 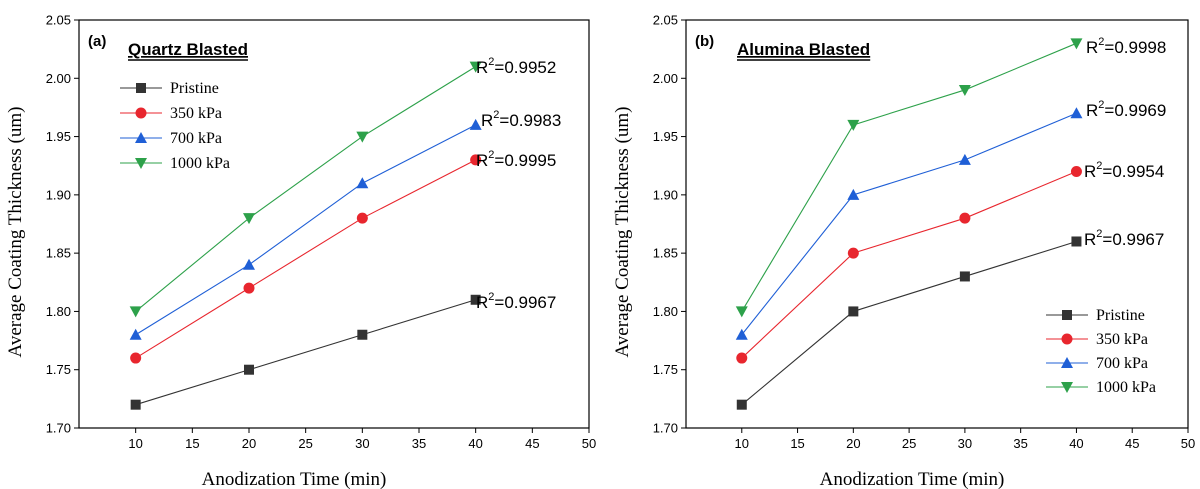 I want to click on r2-annotation: R2=0.9998, so click(x=1126, y=46).